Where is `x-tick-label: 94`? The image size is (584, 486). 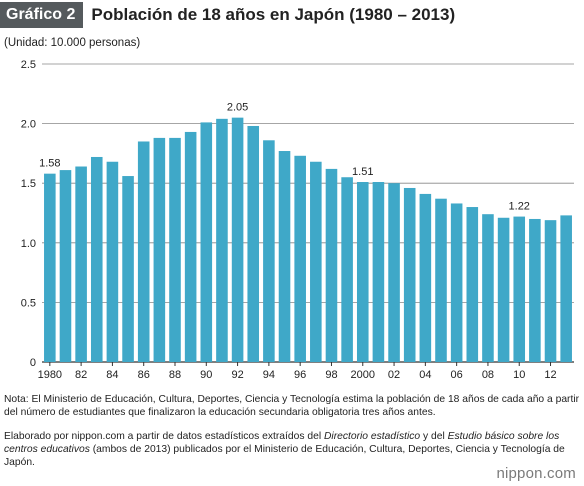
x-tick-label: 94 is located at coordinates (269, 375).